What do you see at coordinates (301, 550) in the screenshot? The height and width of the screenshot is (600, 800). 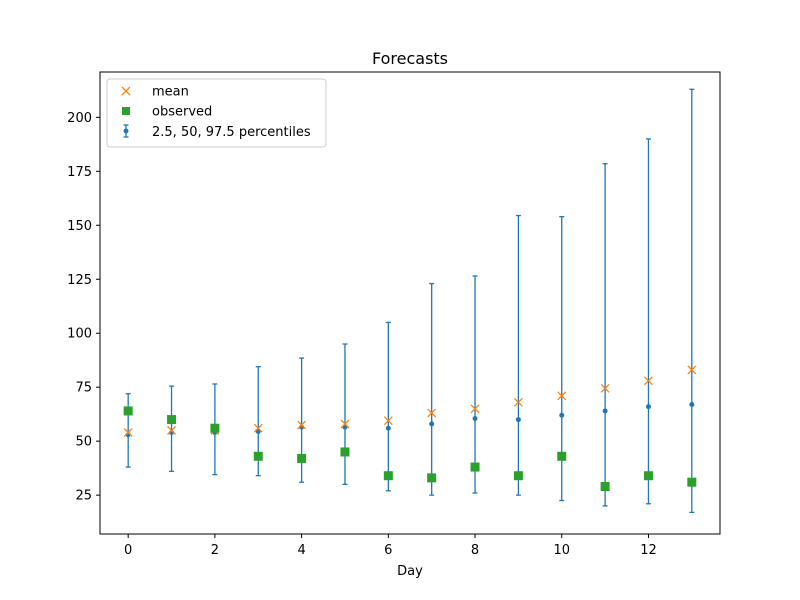 I see `x-tick-label: 4` at bounding box center [301, 550].